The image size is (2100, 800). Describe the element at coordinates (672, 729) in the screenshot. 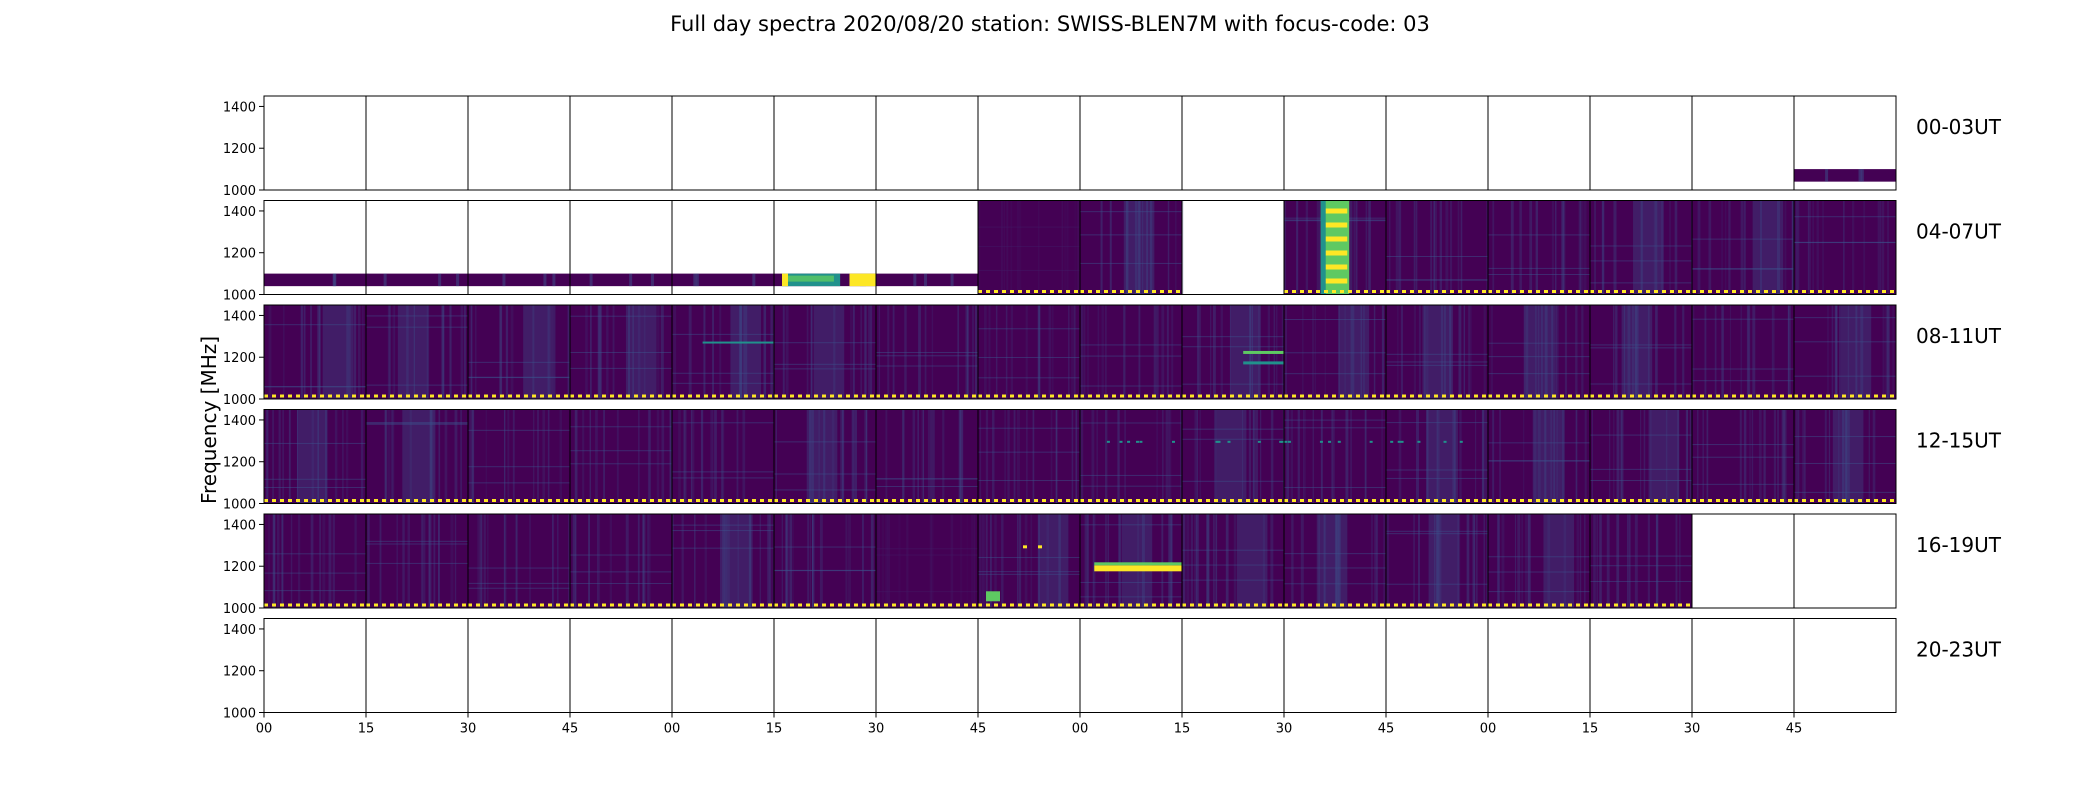

I see `x-tick-label: 00` at that location.